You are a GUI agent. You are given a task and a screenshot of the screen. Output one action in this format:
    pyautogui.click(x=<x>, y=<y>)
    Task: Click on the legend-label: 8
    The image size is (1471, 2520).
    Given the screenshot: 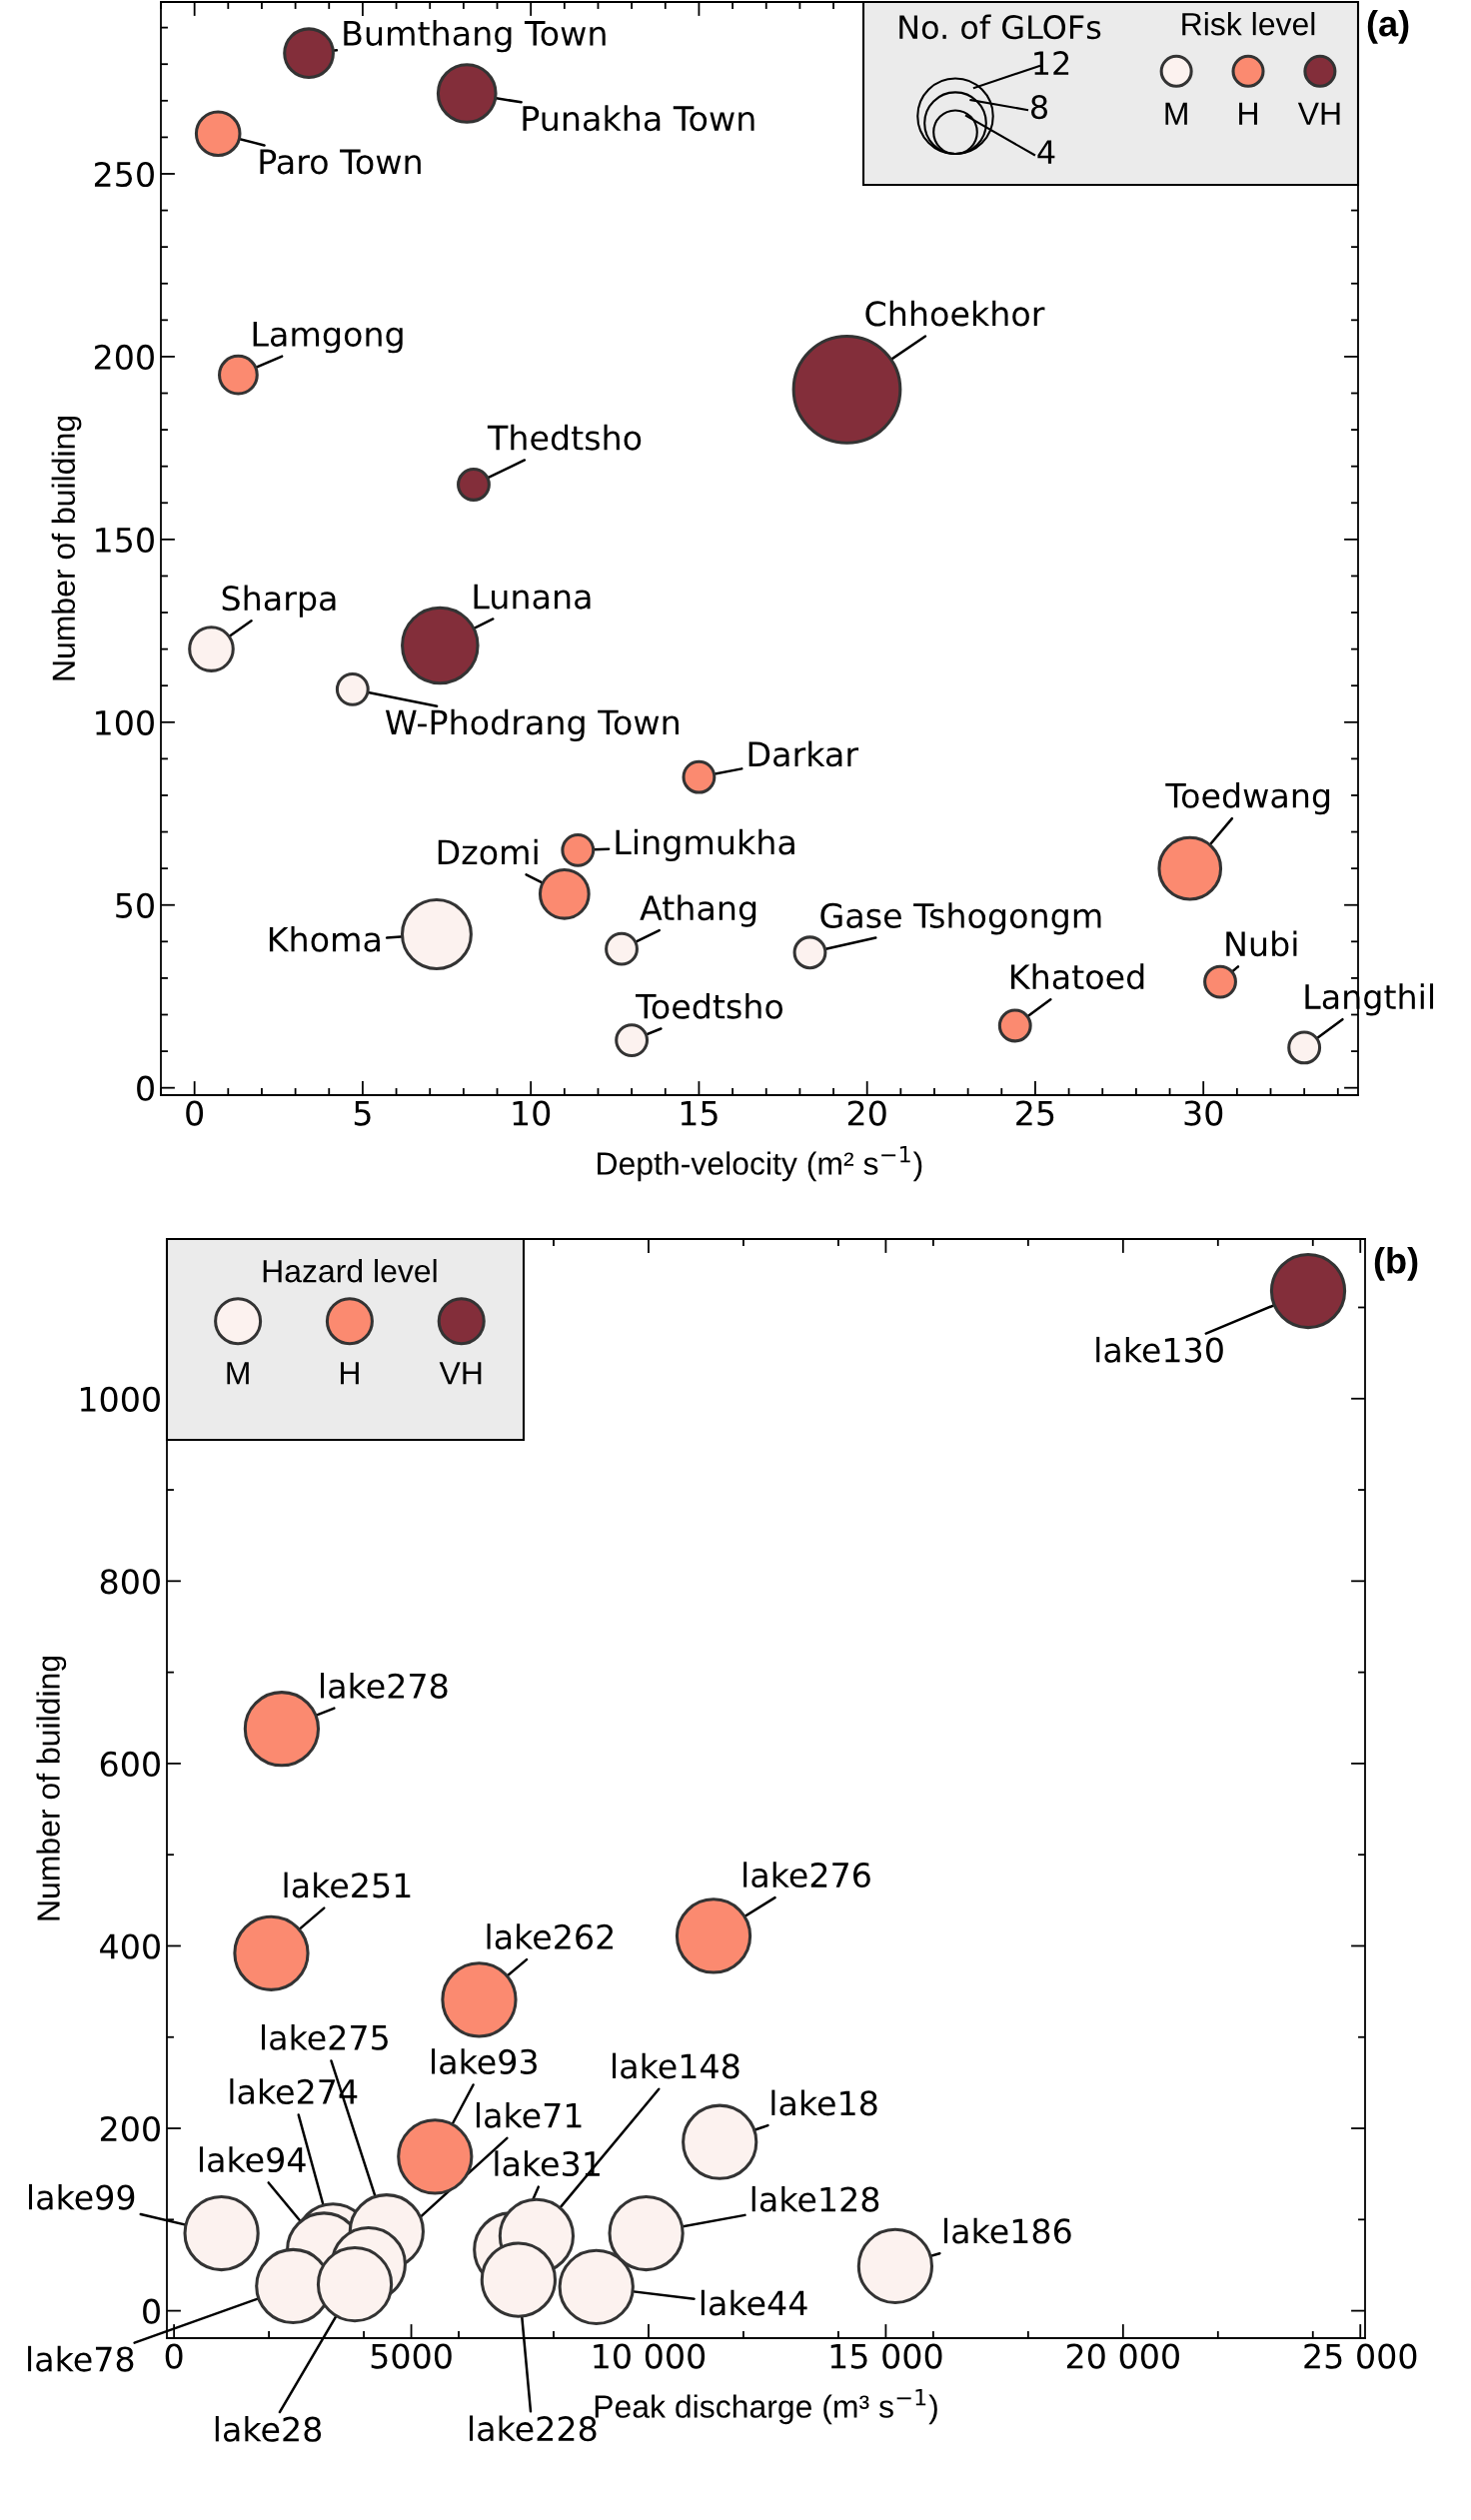 What is the action you would take?
    pyautogui.click(x=1039, y=107)
    